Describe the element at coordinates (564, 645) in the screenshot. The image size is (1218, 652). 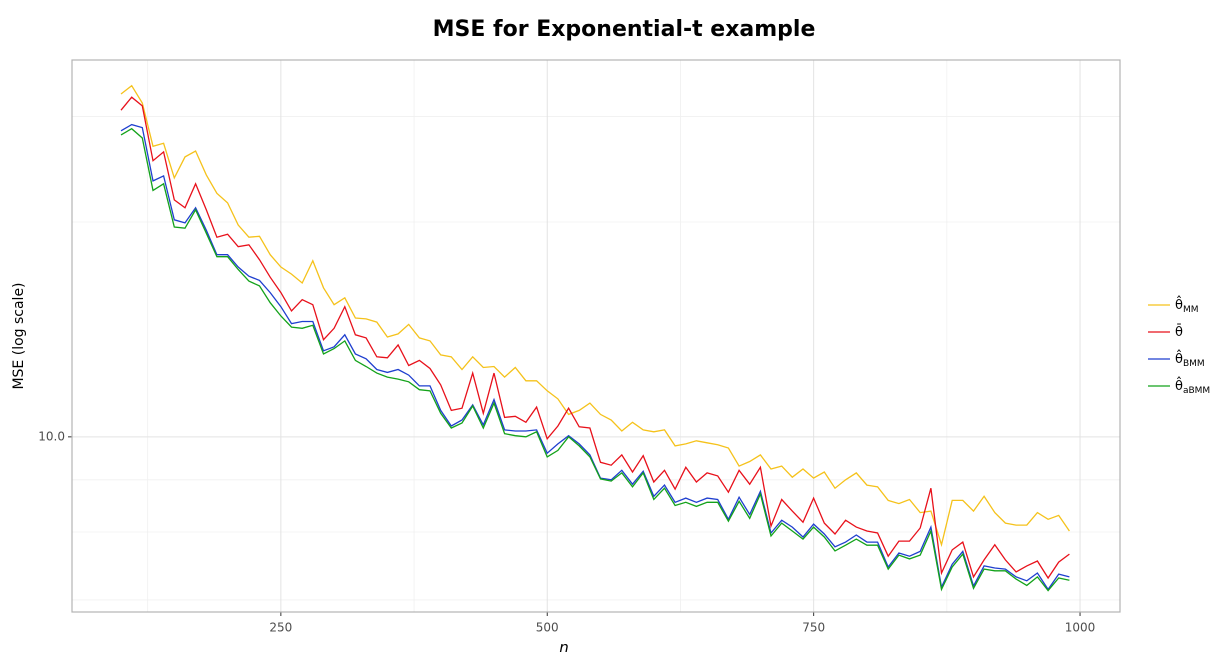
I see `x-axis-label: n` at that location.